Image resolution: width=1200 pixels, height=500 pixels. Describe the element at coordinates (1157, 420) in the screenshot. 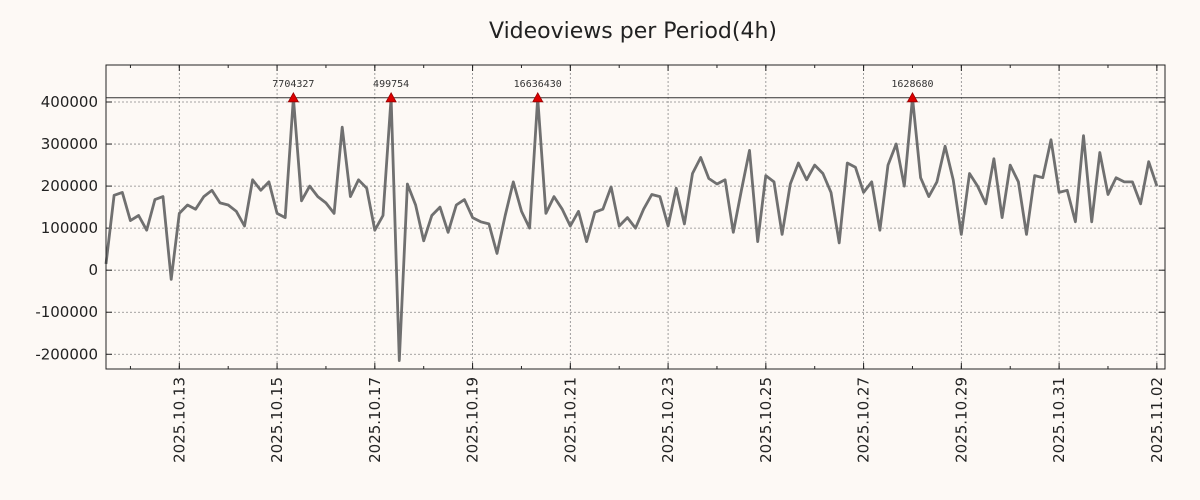

I see `xtick-label: 2025.11.02` at that location.